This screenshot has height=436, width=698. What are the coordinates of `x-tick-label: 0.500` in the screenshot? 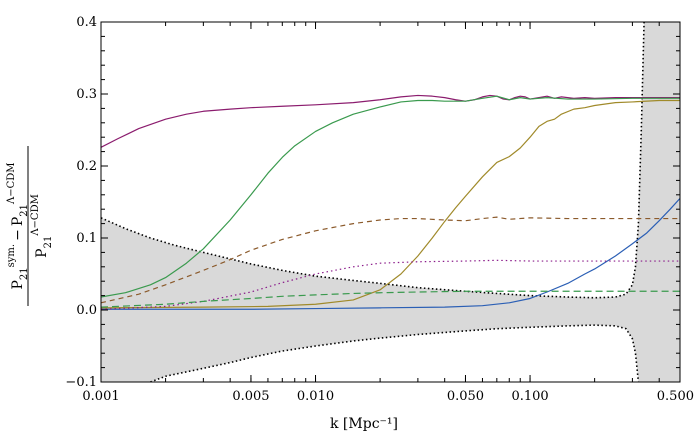 It's located at (675, 396).